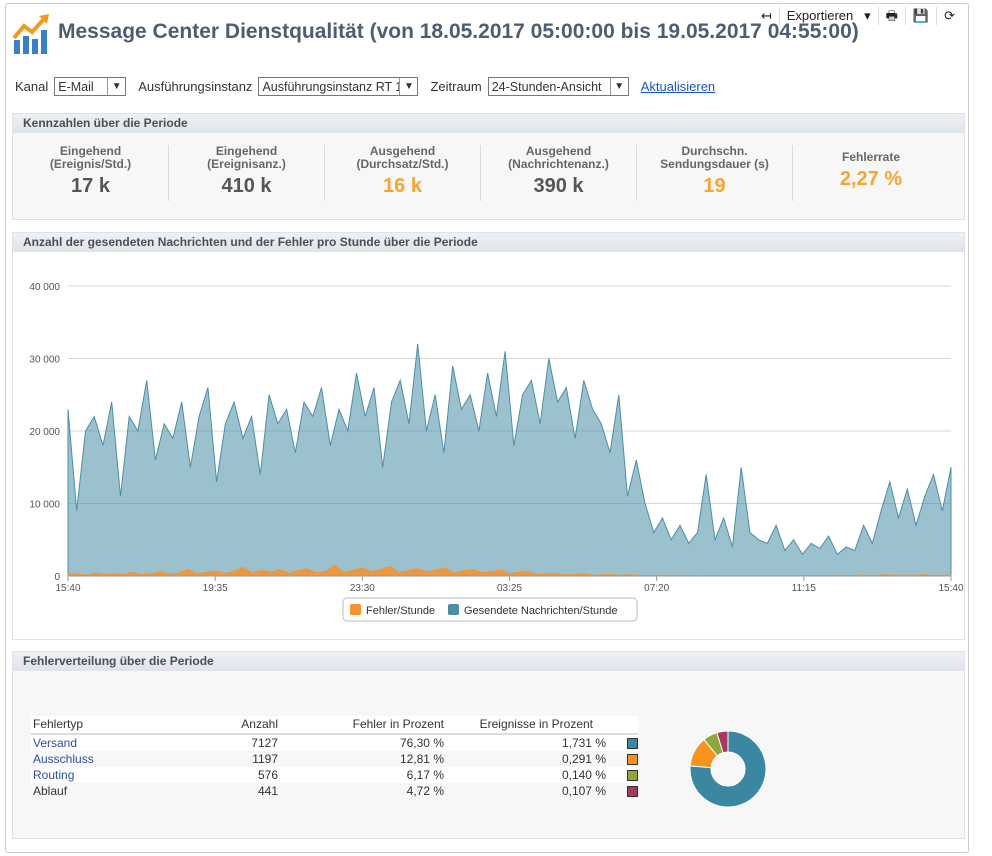  Describe the element at coordinates (30, 34) in the screenshot. I see `report-logo-icon` at that location.